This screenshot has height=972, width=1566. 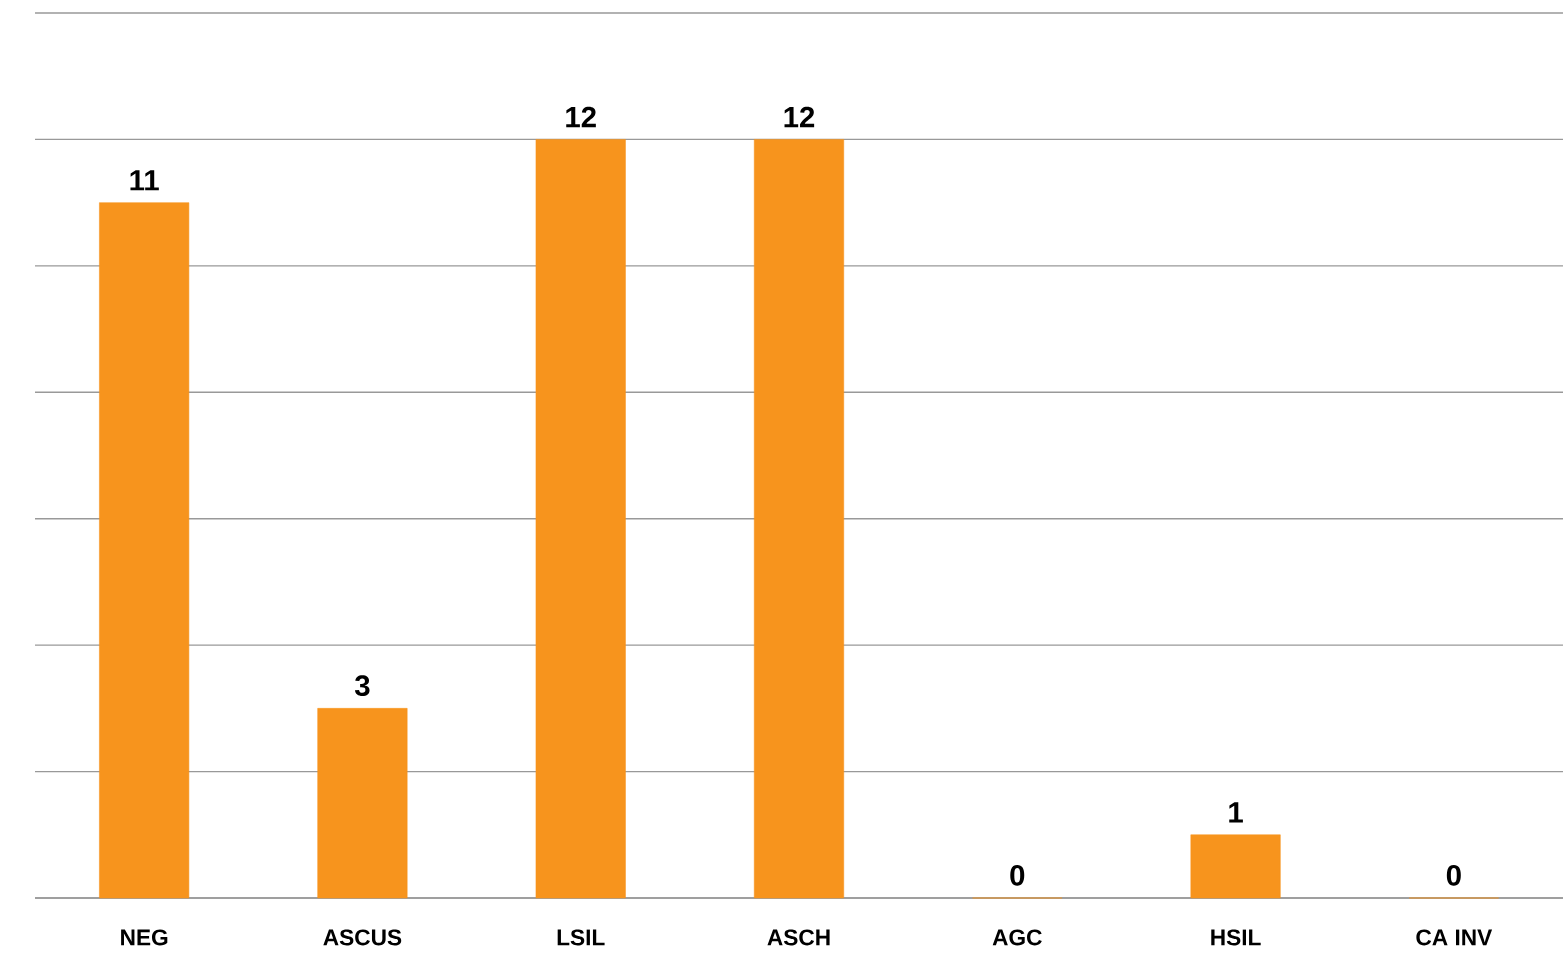 I want to click on x-tick-label: HSIL, so click(x=1236, y=937).